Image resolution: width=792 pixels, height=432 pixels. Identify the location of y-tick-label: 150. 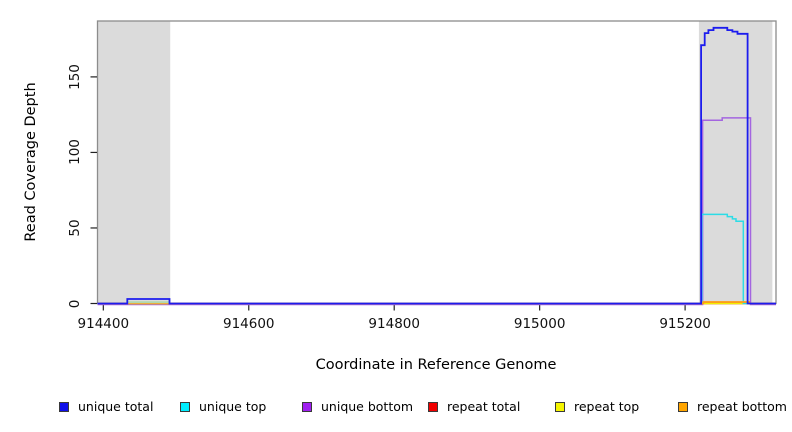
(75, 77).